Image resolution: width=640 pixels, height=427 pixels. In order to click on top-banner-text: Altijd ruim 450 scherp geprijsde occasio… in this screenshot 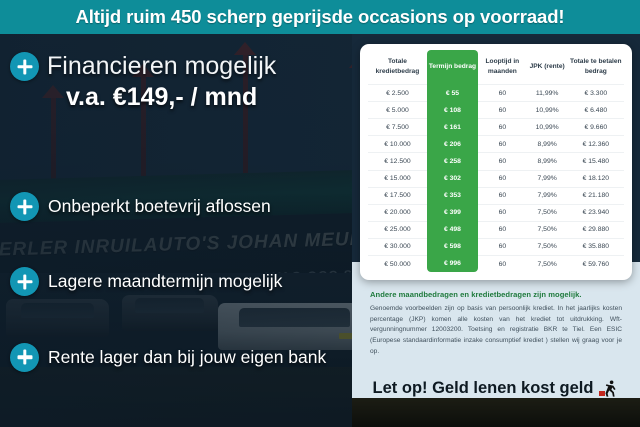, I will do `click(320, 16)`.